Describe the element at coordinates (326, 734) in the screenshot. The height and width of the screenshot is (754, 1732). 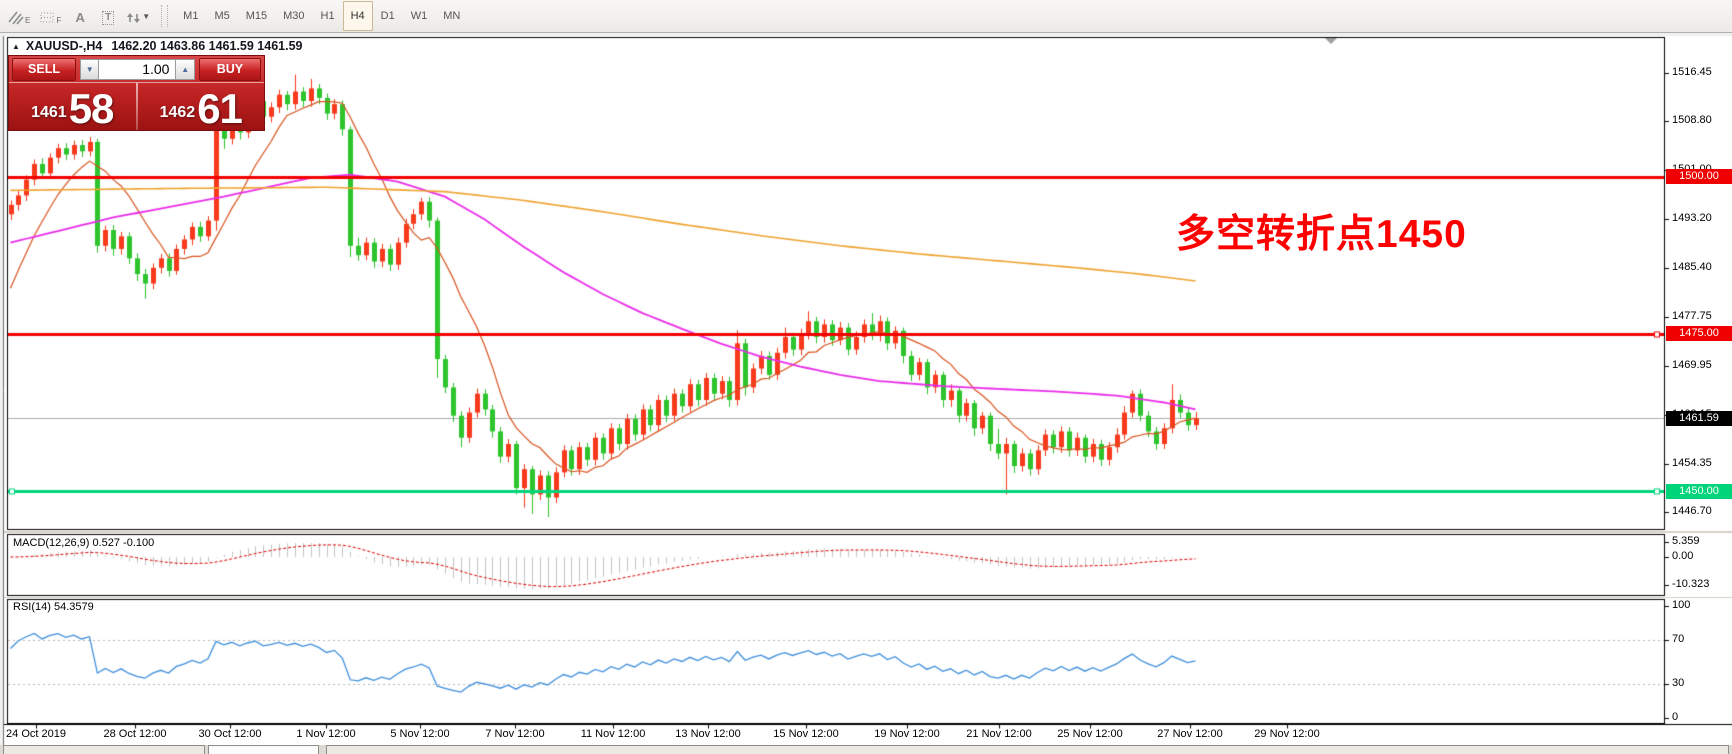
I see `date-axis-label: 1 Nov 12:00` at that location.